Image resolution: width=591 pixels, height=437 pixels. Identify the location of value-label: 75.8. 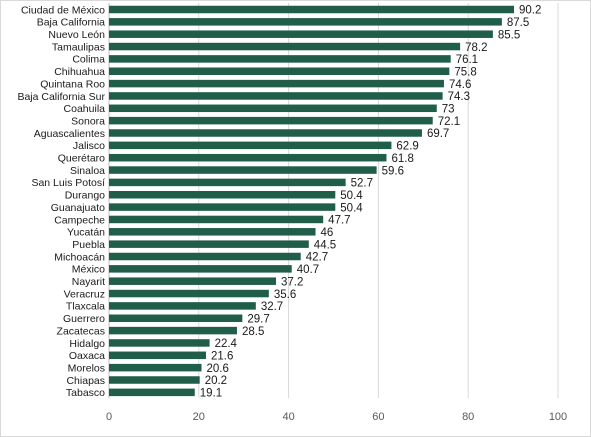
(465, 72).